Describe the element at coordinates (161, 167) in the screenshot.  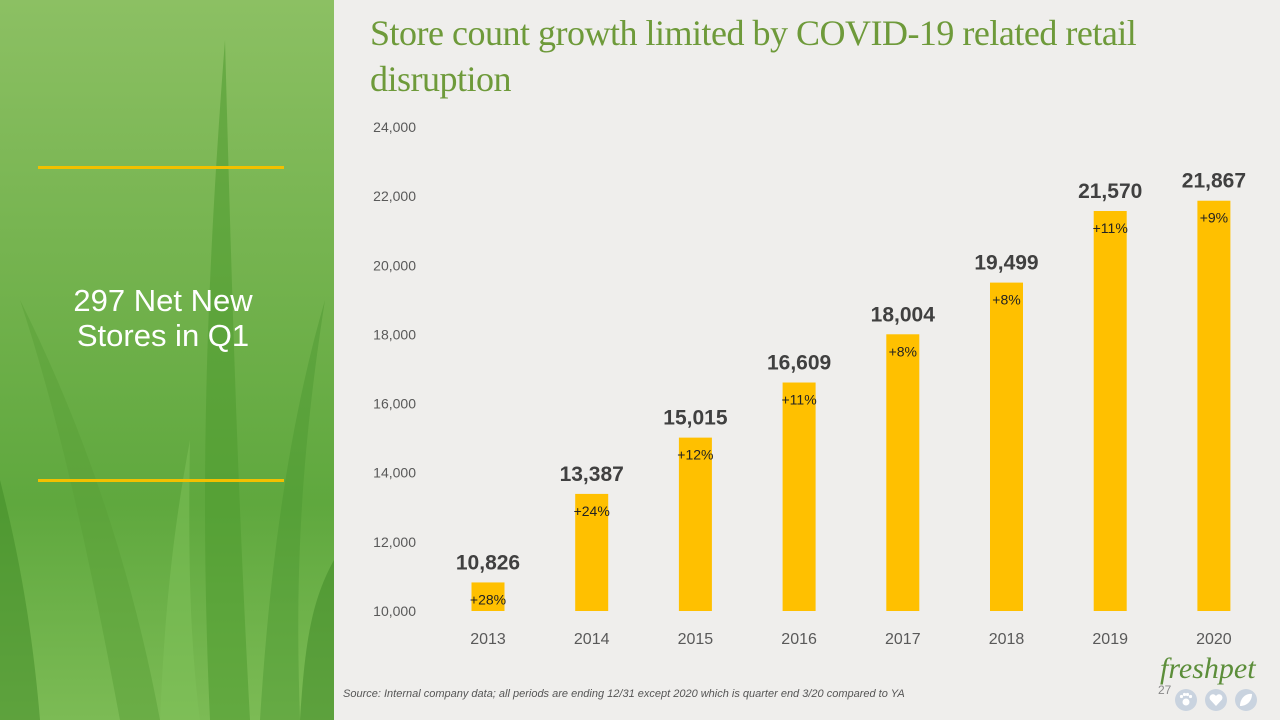
I see `top-accent-rule` at that location.